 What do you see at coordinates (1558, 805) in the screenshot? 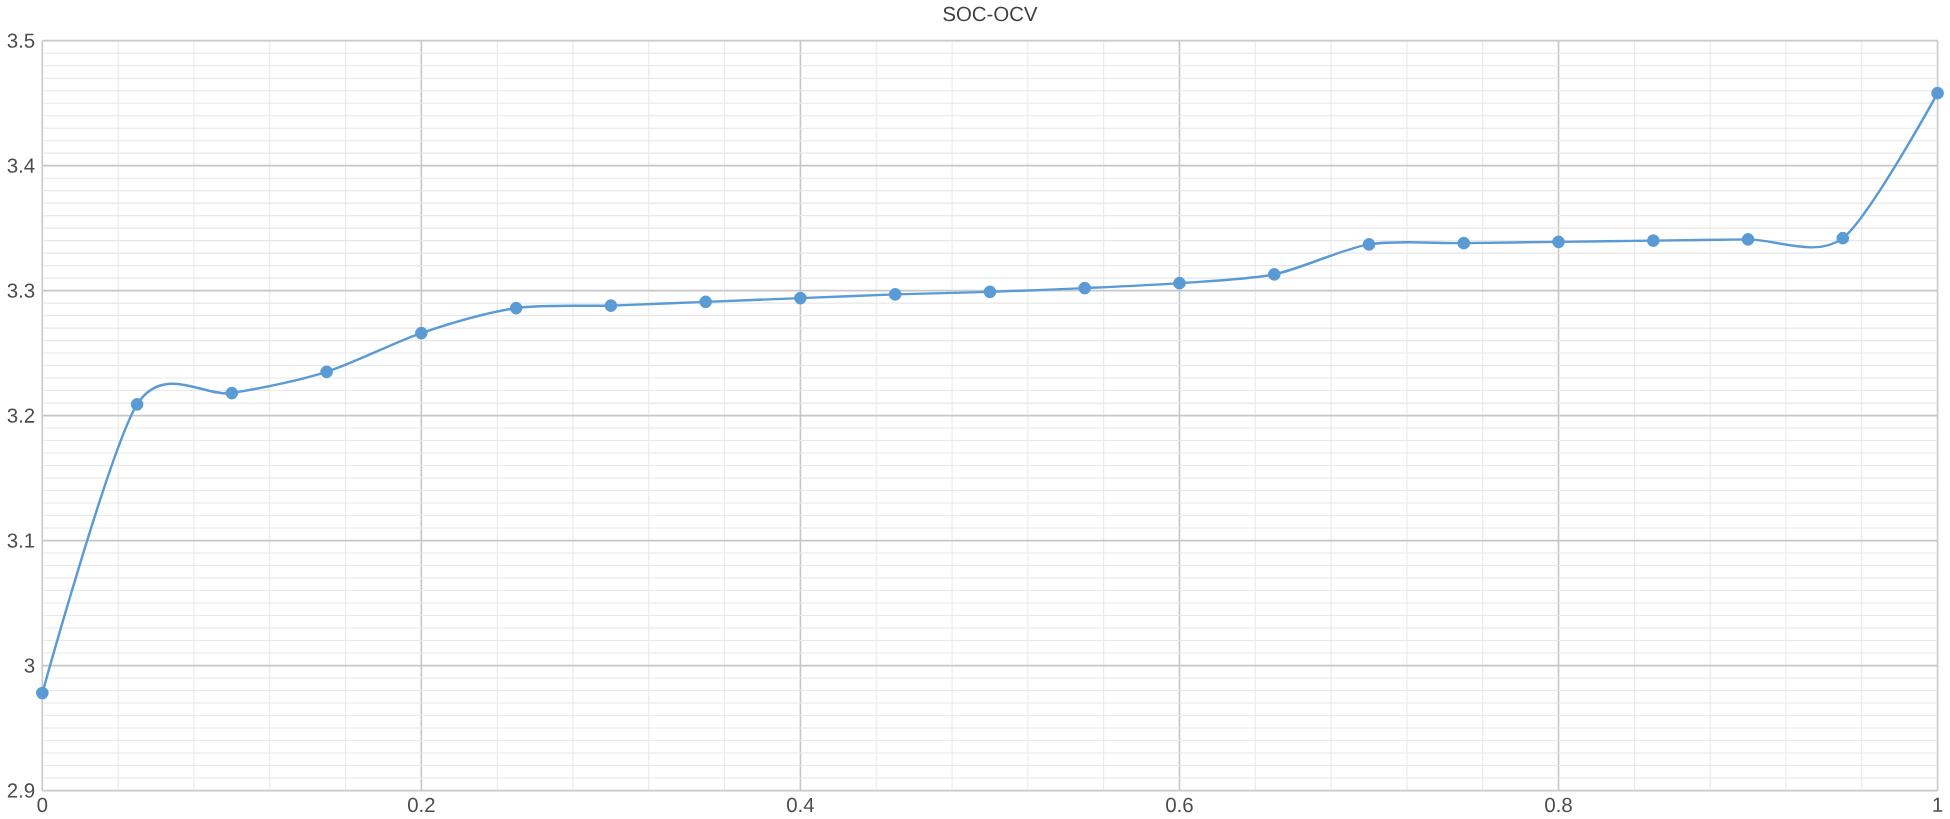
I see `x-tick-label: 0.8` at bounding box center [1558, 805].